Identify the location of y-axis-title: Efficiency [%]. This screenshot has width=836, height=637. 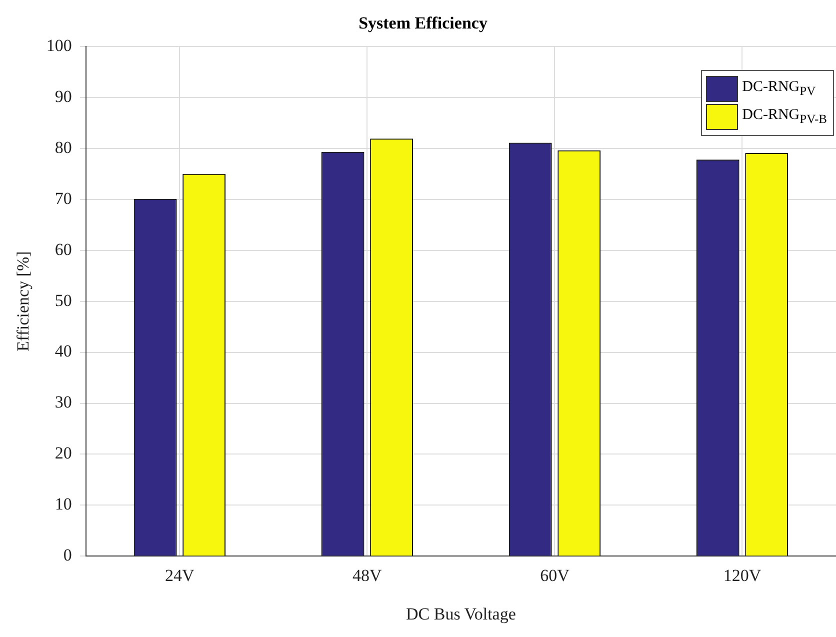
(23, 301).